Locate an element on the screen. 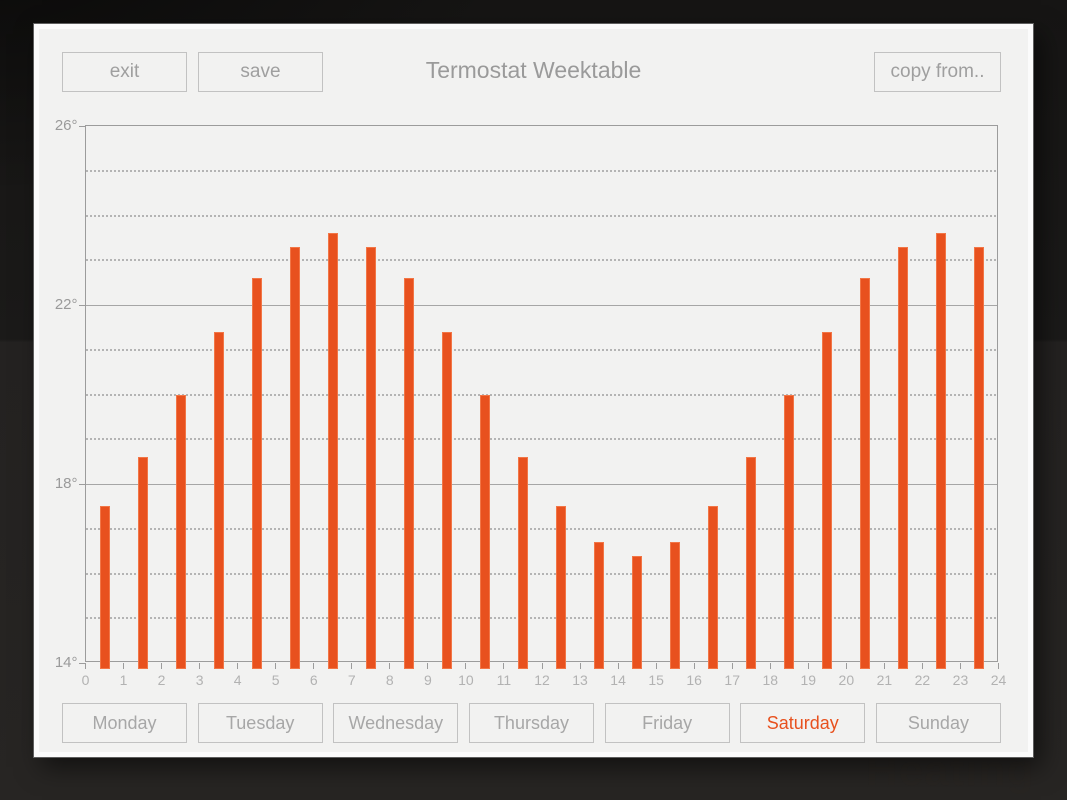 This screenshot has height=800, width=1067. x-axis-label-21: 21 is located at coordinates (884, 680).